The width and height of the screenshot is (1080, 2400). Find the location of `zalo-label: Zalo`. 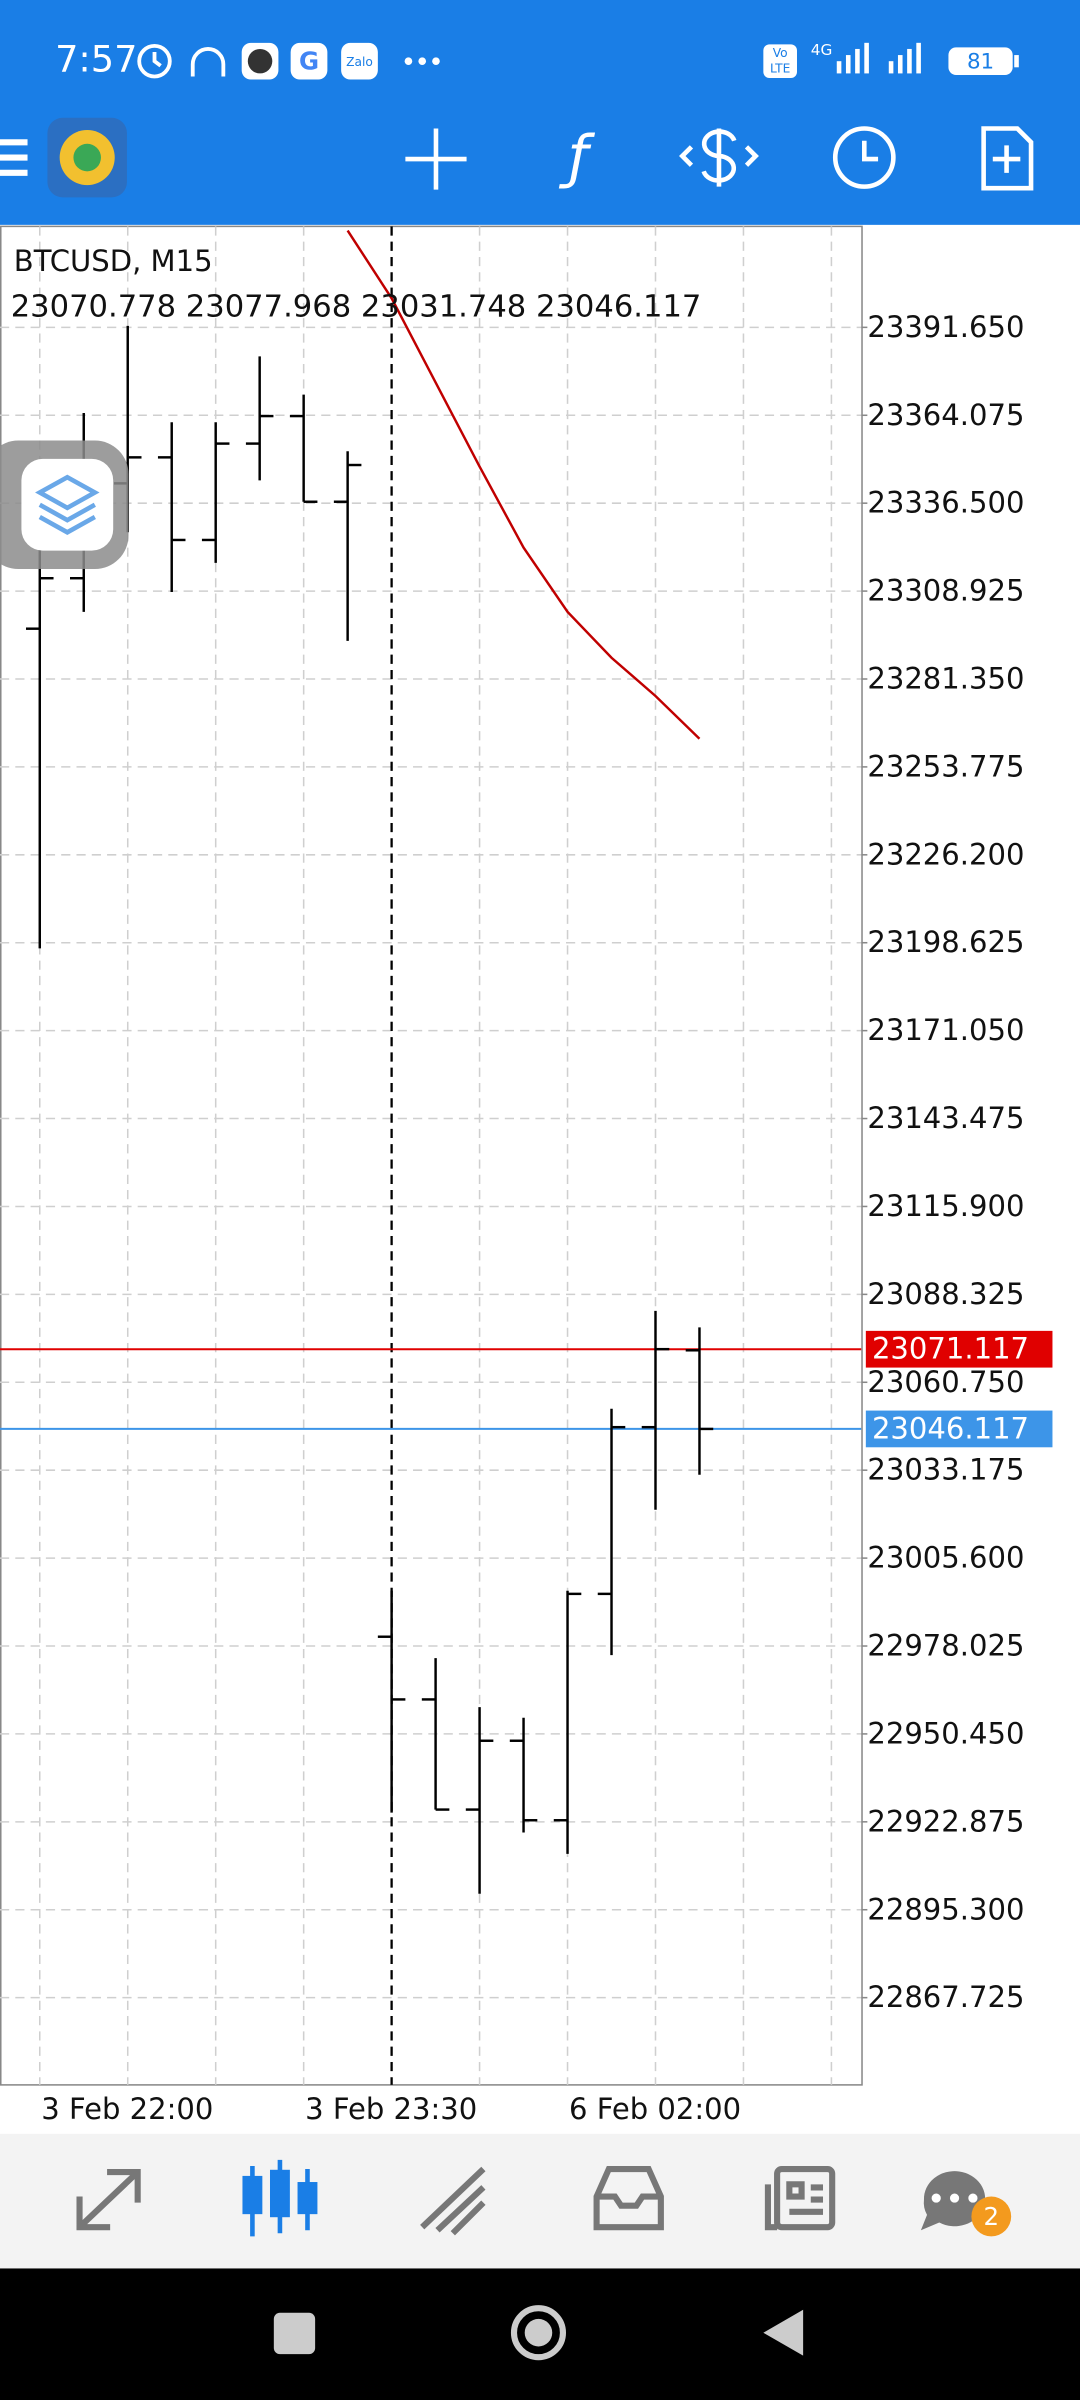

zalo-label: Zalo is located at coordinates (359, 62).